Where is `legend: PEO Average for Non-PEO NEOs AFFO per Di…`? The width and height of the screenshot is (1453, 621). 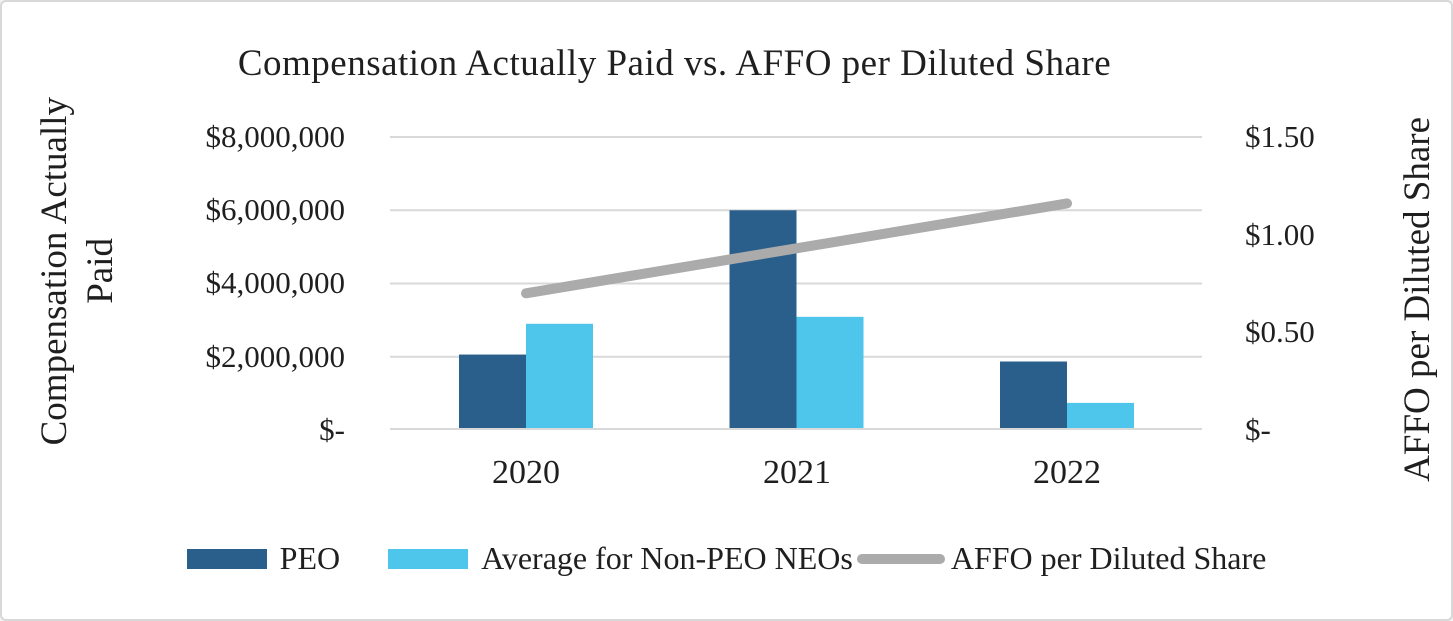
legend: PEO Average for Non-PEO NEOs AFFO per Di… is located at coordinates (726, 558).